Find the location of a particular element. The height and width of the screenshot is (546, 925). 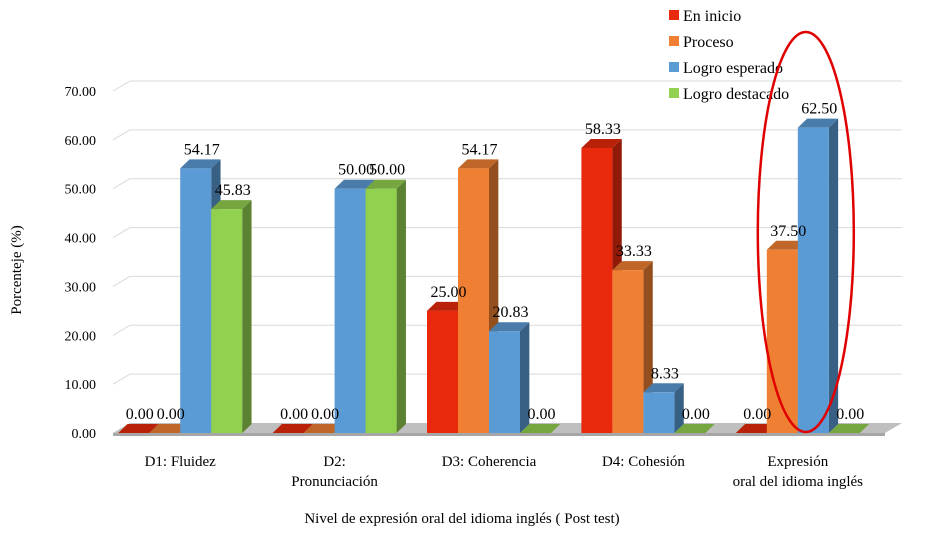

data-label: 8.33 is located at coordinates (665, 373).